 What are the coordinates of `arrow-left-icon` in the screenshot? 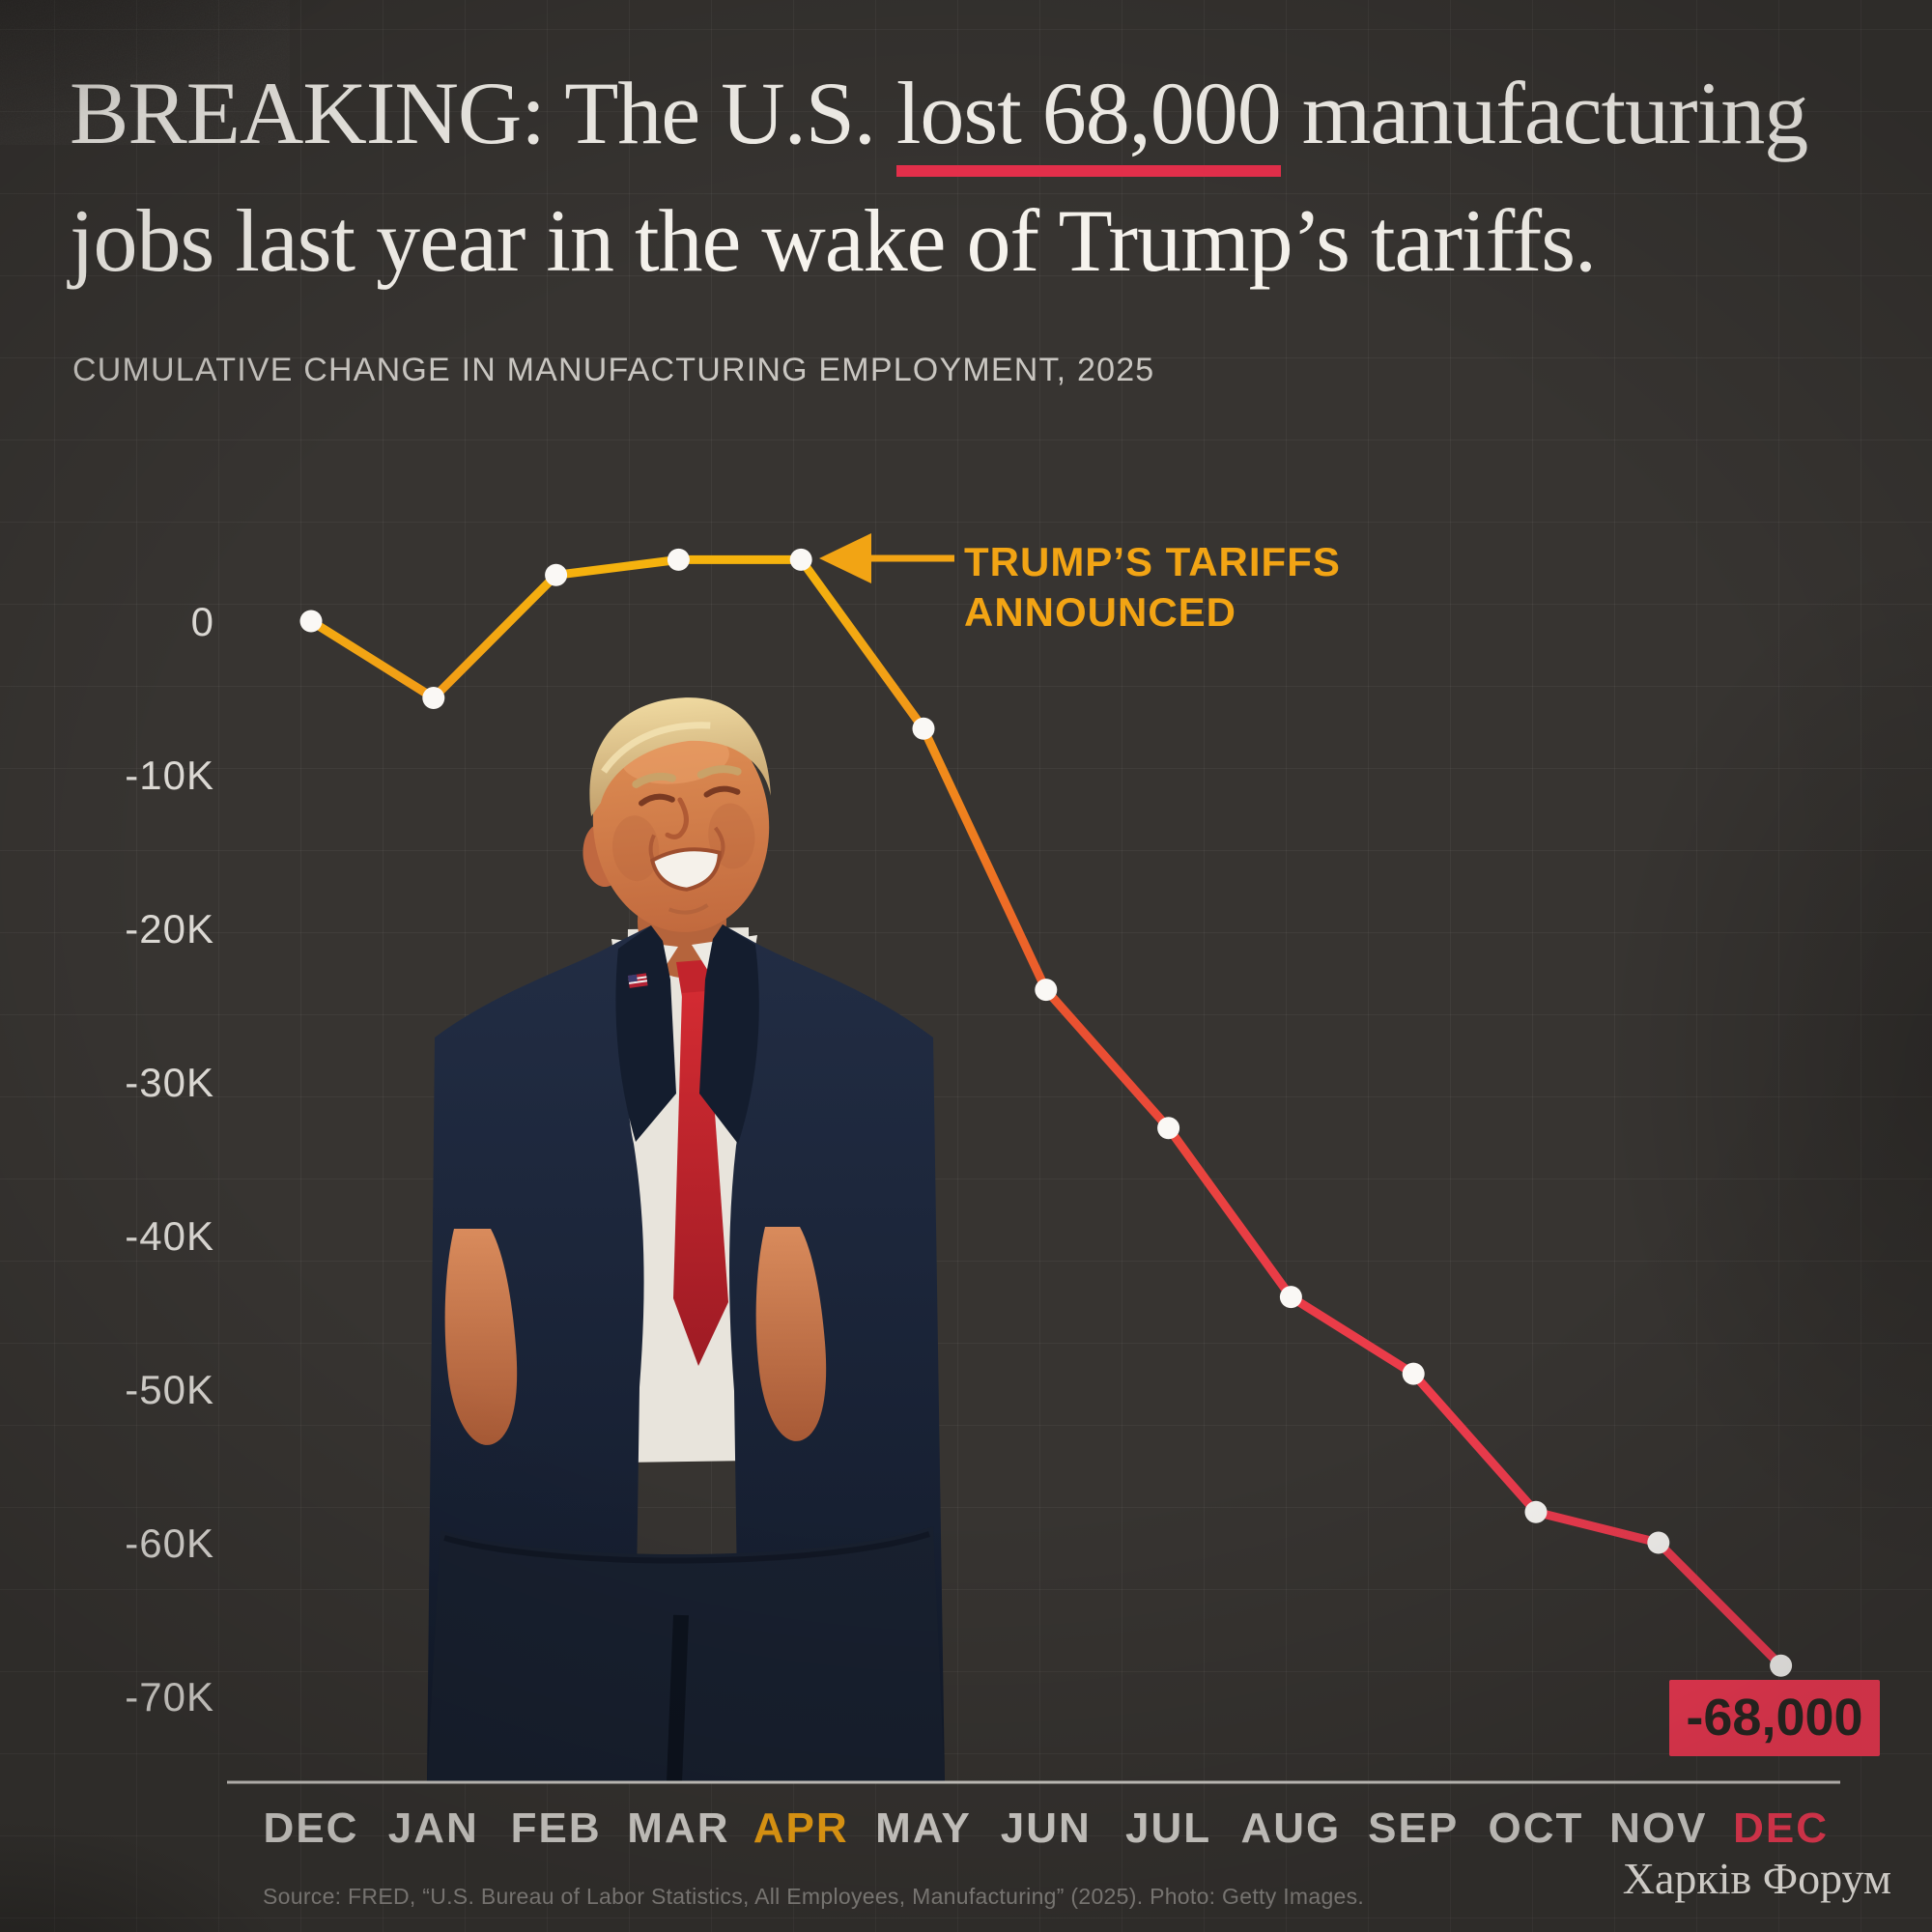 It's located at (845, 558).